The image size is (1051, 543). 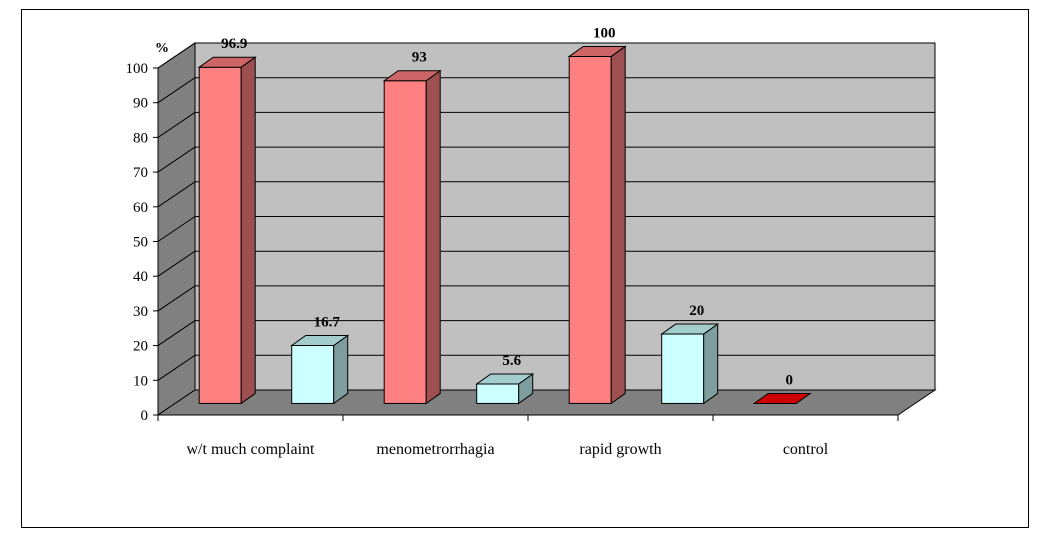 What do you see at coordinates (806, 449) in the screenshot?
I see `x-tick-label: control` at bounding box center [806, 449].